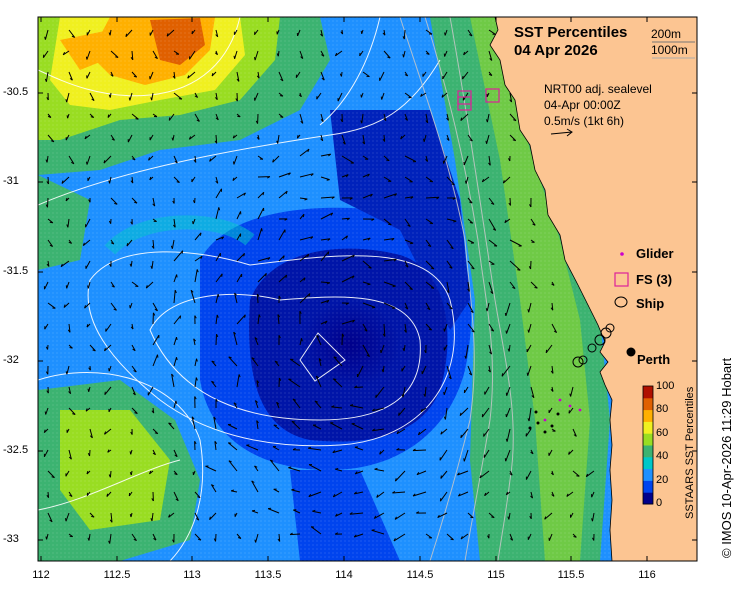 The height and width of the screenshot is (592, 740). Describe the element at coordinates (16, 271) in the screenshot. I see `lat-tick-label: -31.5` at that location.